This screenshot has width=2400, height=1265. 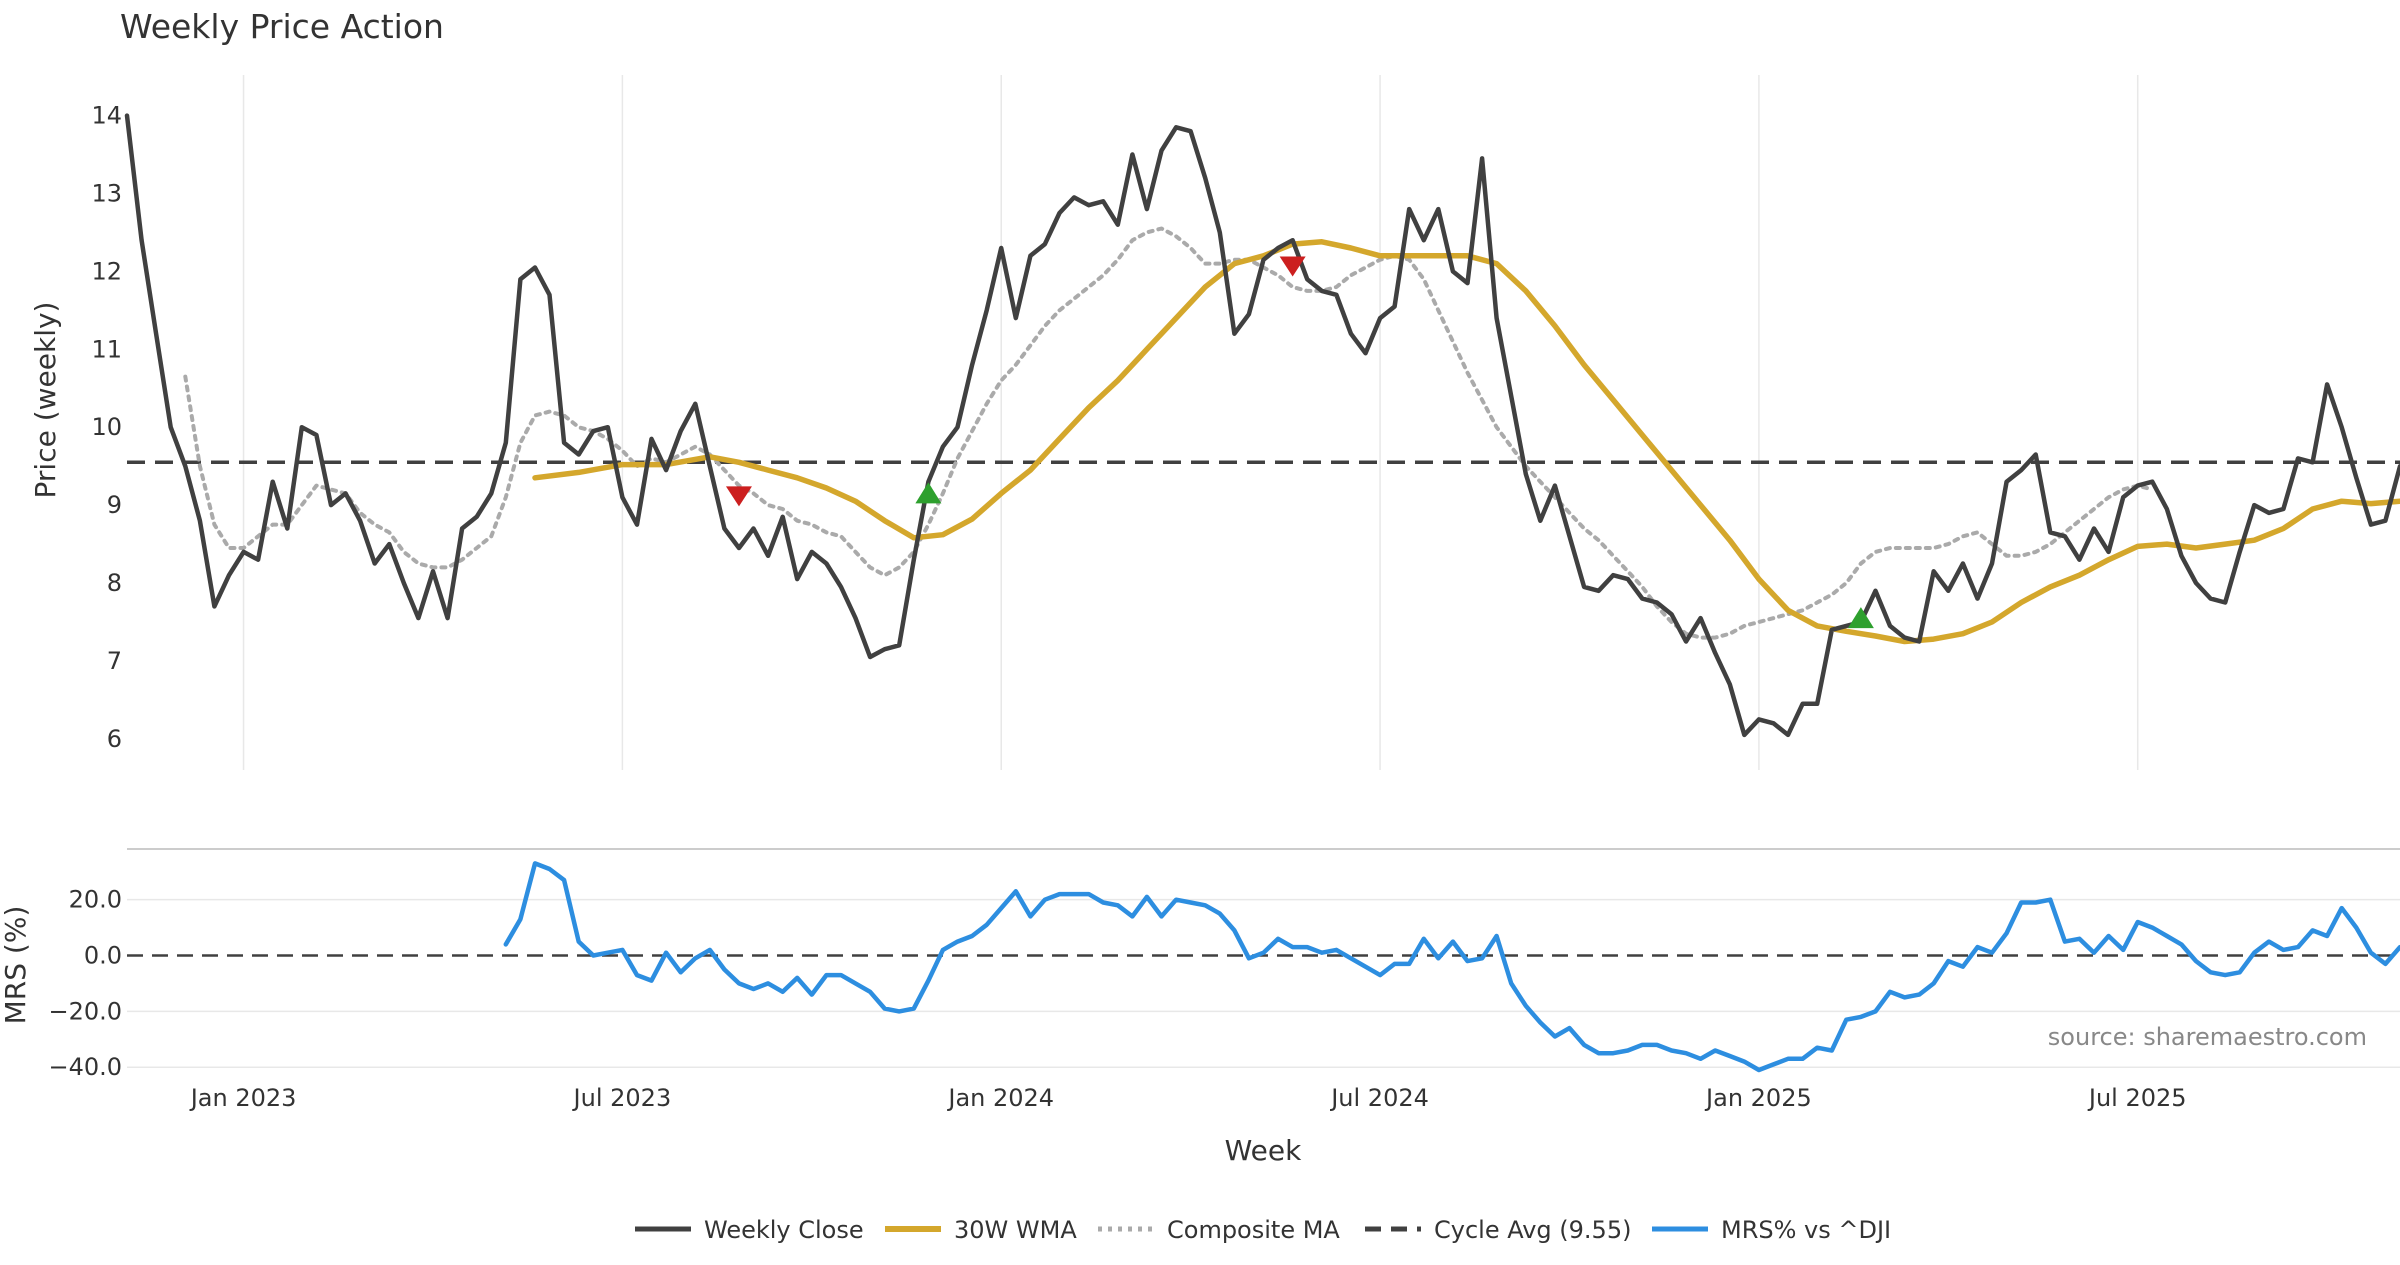 What do you see at coordinates (1299, 442) in the screenshot?
I see `signal-markers` at bounding box center [1299, 442].